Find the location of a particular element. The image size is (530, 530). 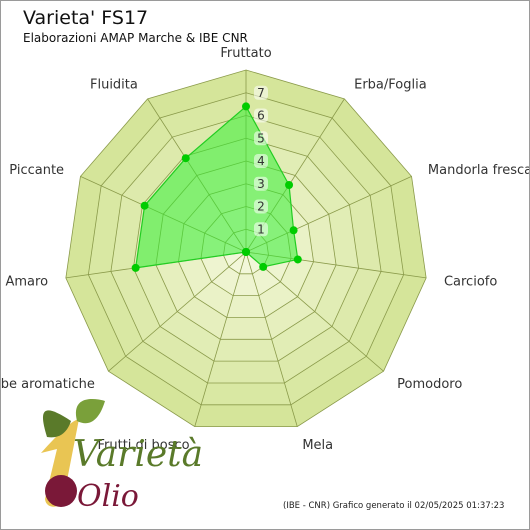

tick-label: 1 is located at coordinates (261, 229).